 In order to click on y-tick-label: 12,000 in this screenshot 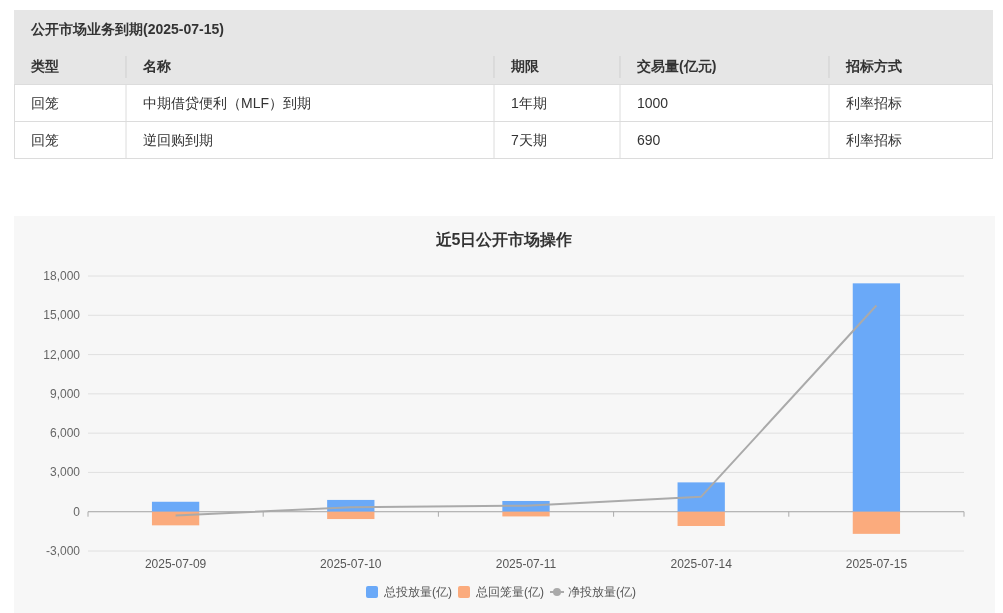, I will do `click(62, 354)`.